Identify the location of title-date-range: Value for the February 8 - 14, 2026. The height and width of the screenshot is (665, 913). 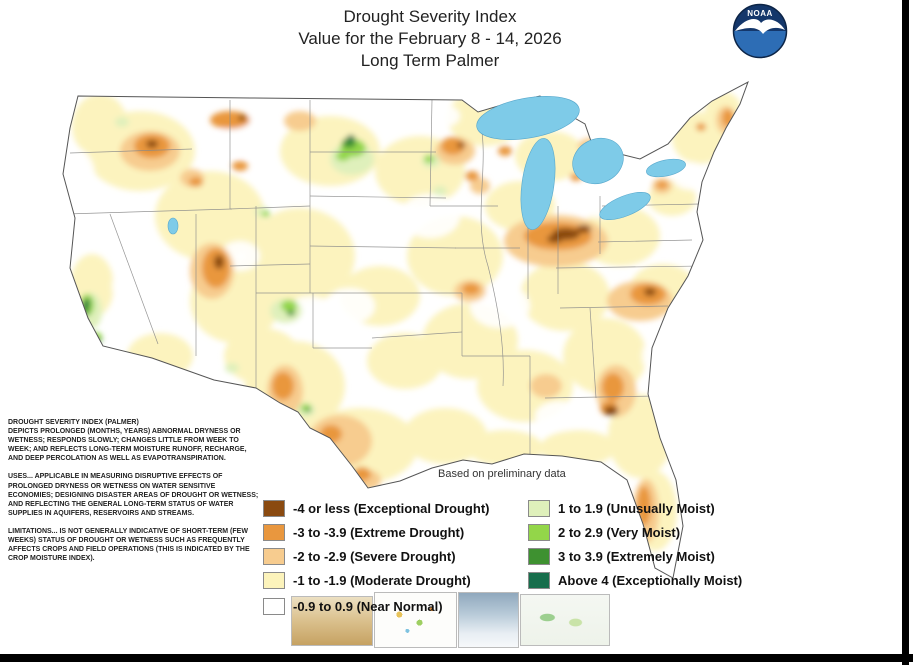
(430, 38).